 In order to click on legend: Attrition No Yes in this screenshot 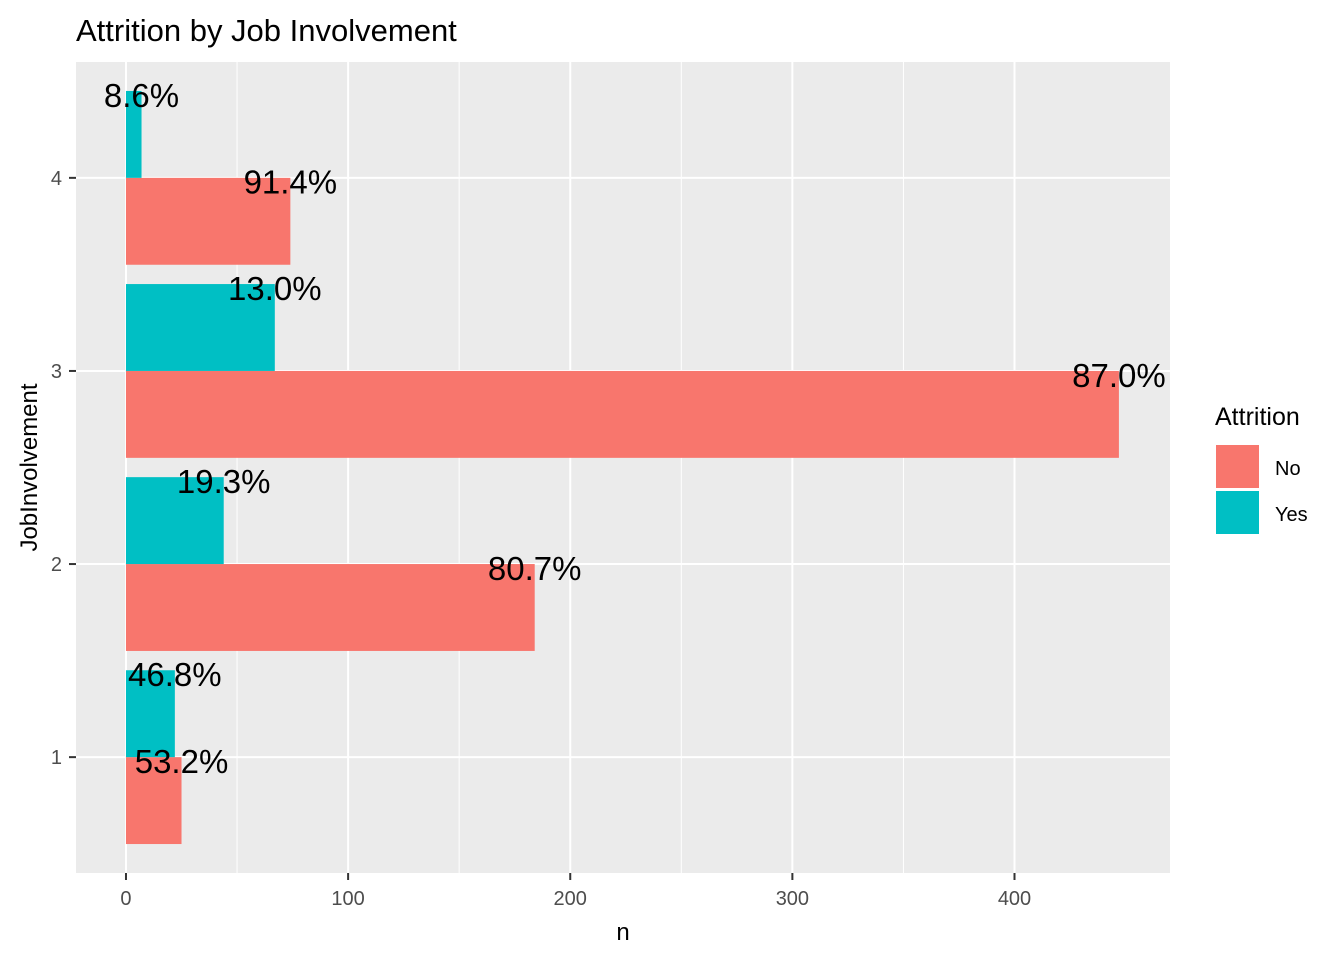, I will do `click(1261, 468)`.